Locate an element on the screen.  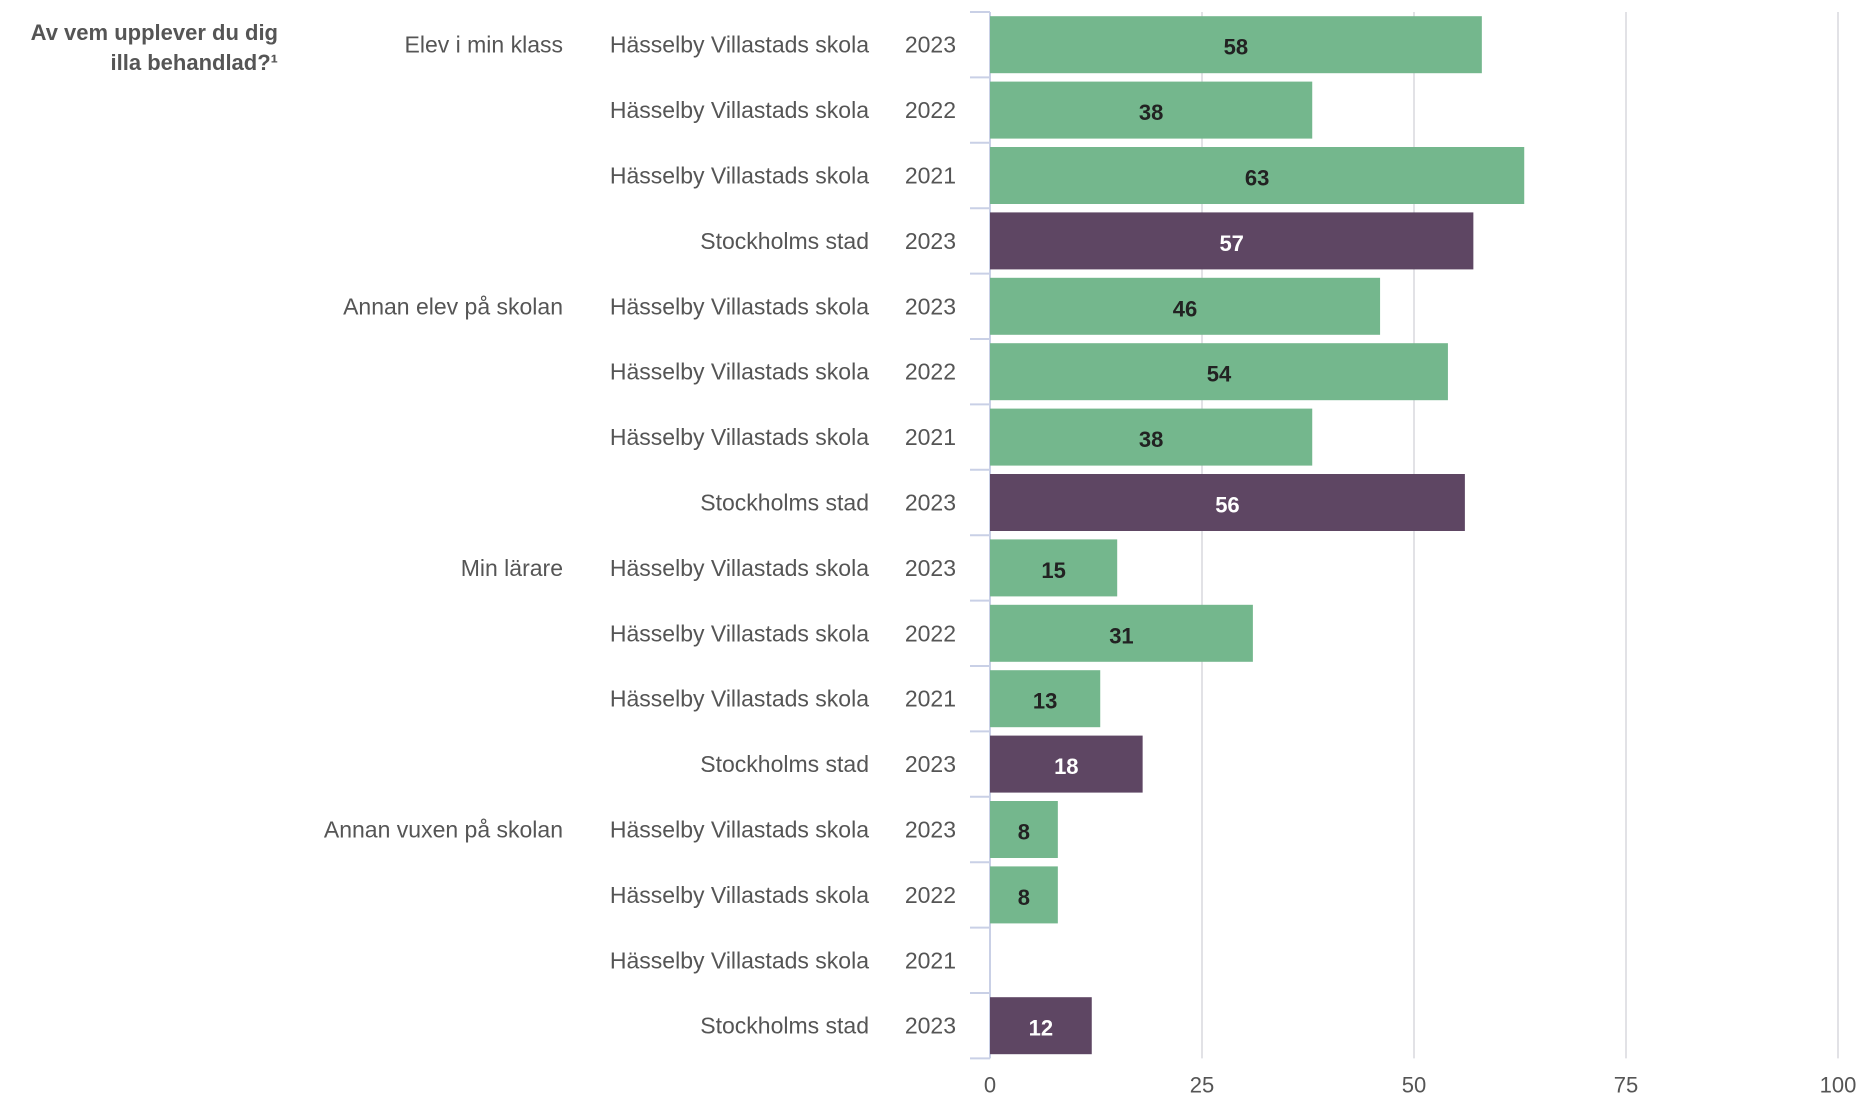
bar-value-label: 63 is located at coordinates (1257, 178).